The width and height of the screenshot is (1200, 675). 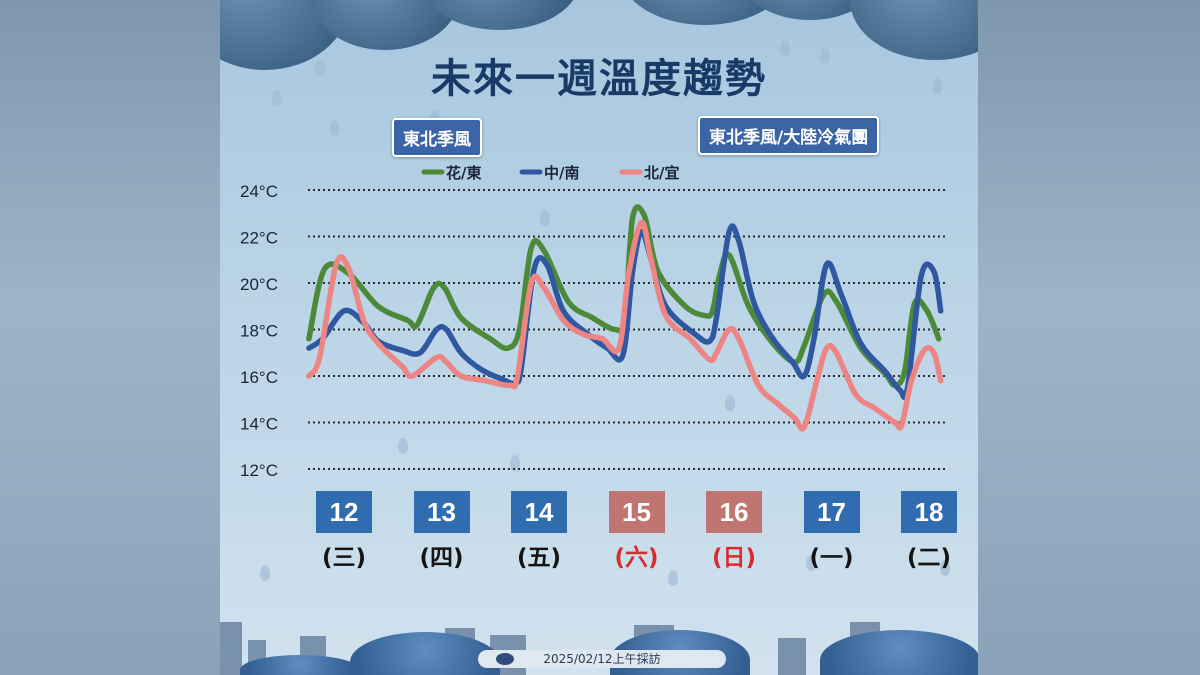 I want to click on cwa-logo-icon, so click(x=505, y=659).